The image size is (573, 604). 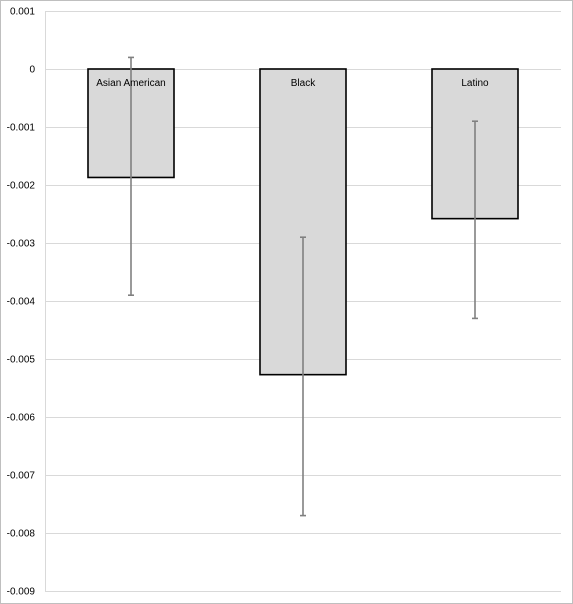 What do you see at coordinates (21, 592) in the screenshot?
I see `y-tick-label: -0.009` at bounding box center [21, 592].